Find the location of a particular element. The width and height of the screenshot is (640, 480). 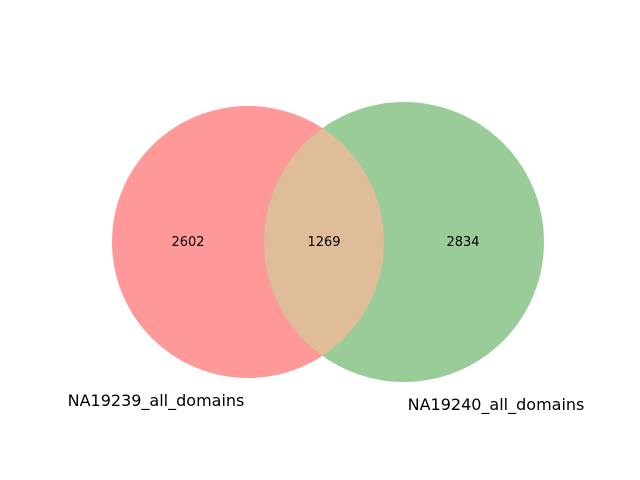

count-intersection: 1269 is located at coordinates (323, 242).